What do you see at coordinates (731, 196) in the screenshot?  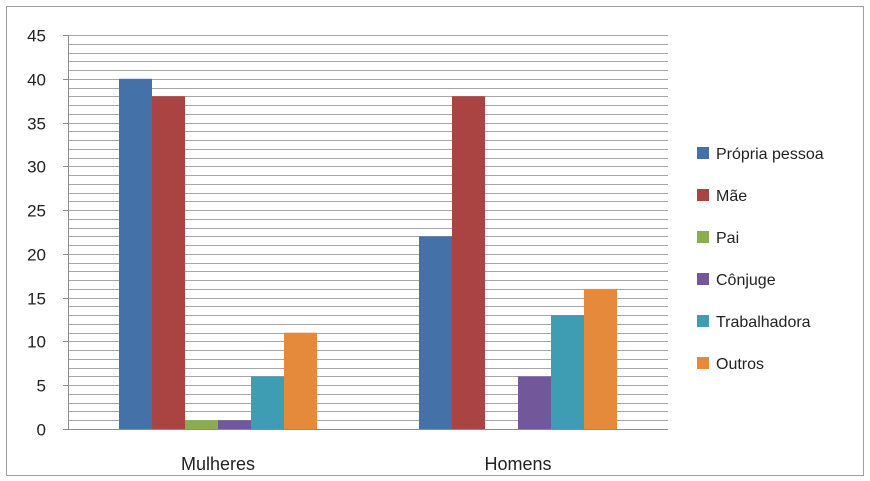 I see `legend-label: Mãe` at bounding box center [731, 196].